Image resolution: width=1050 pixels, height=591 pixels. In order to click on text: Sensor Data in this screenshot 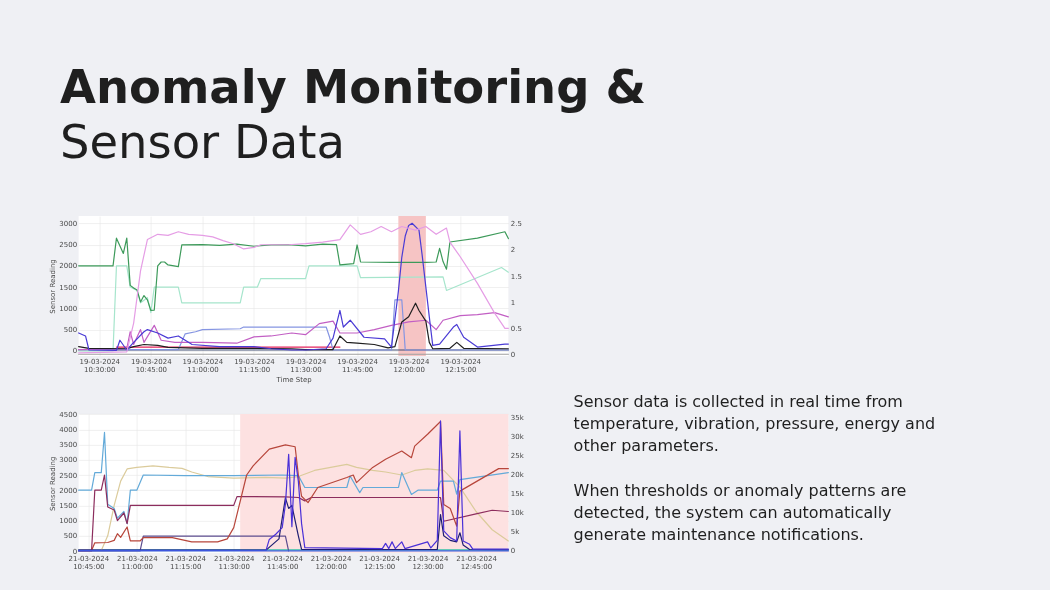, I will do `click(202, 142)`.